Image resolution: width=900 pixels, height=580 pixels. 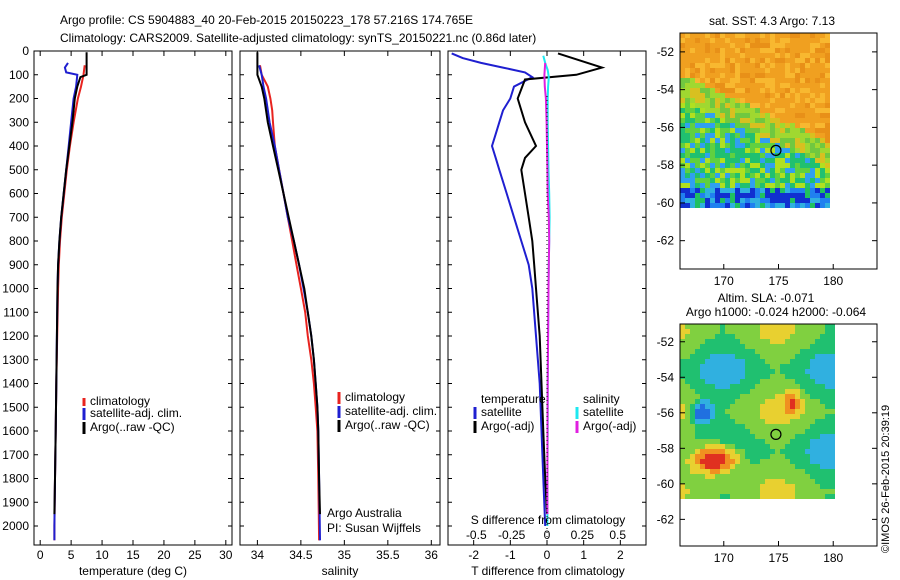 What do you see at coordinates (501, 412) in the screenshot?
I see `legend-label-t-satellite: satellite` at bounding box center [501, 412].